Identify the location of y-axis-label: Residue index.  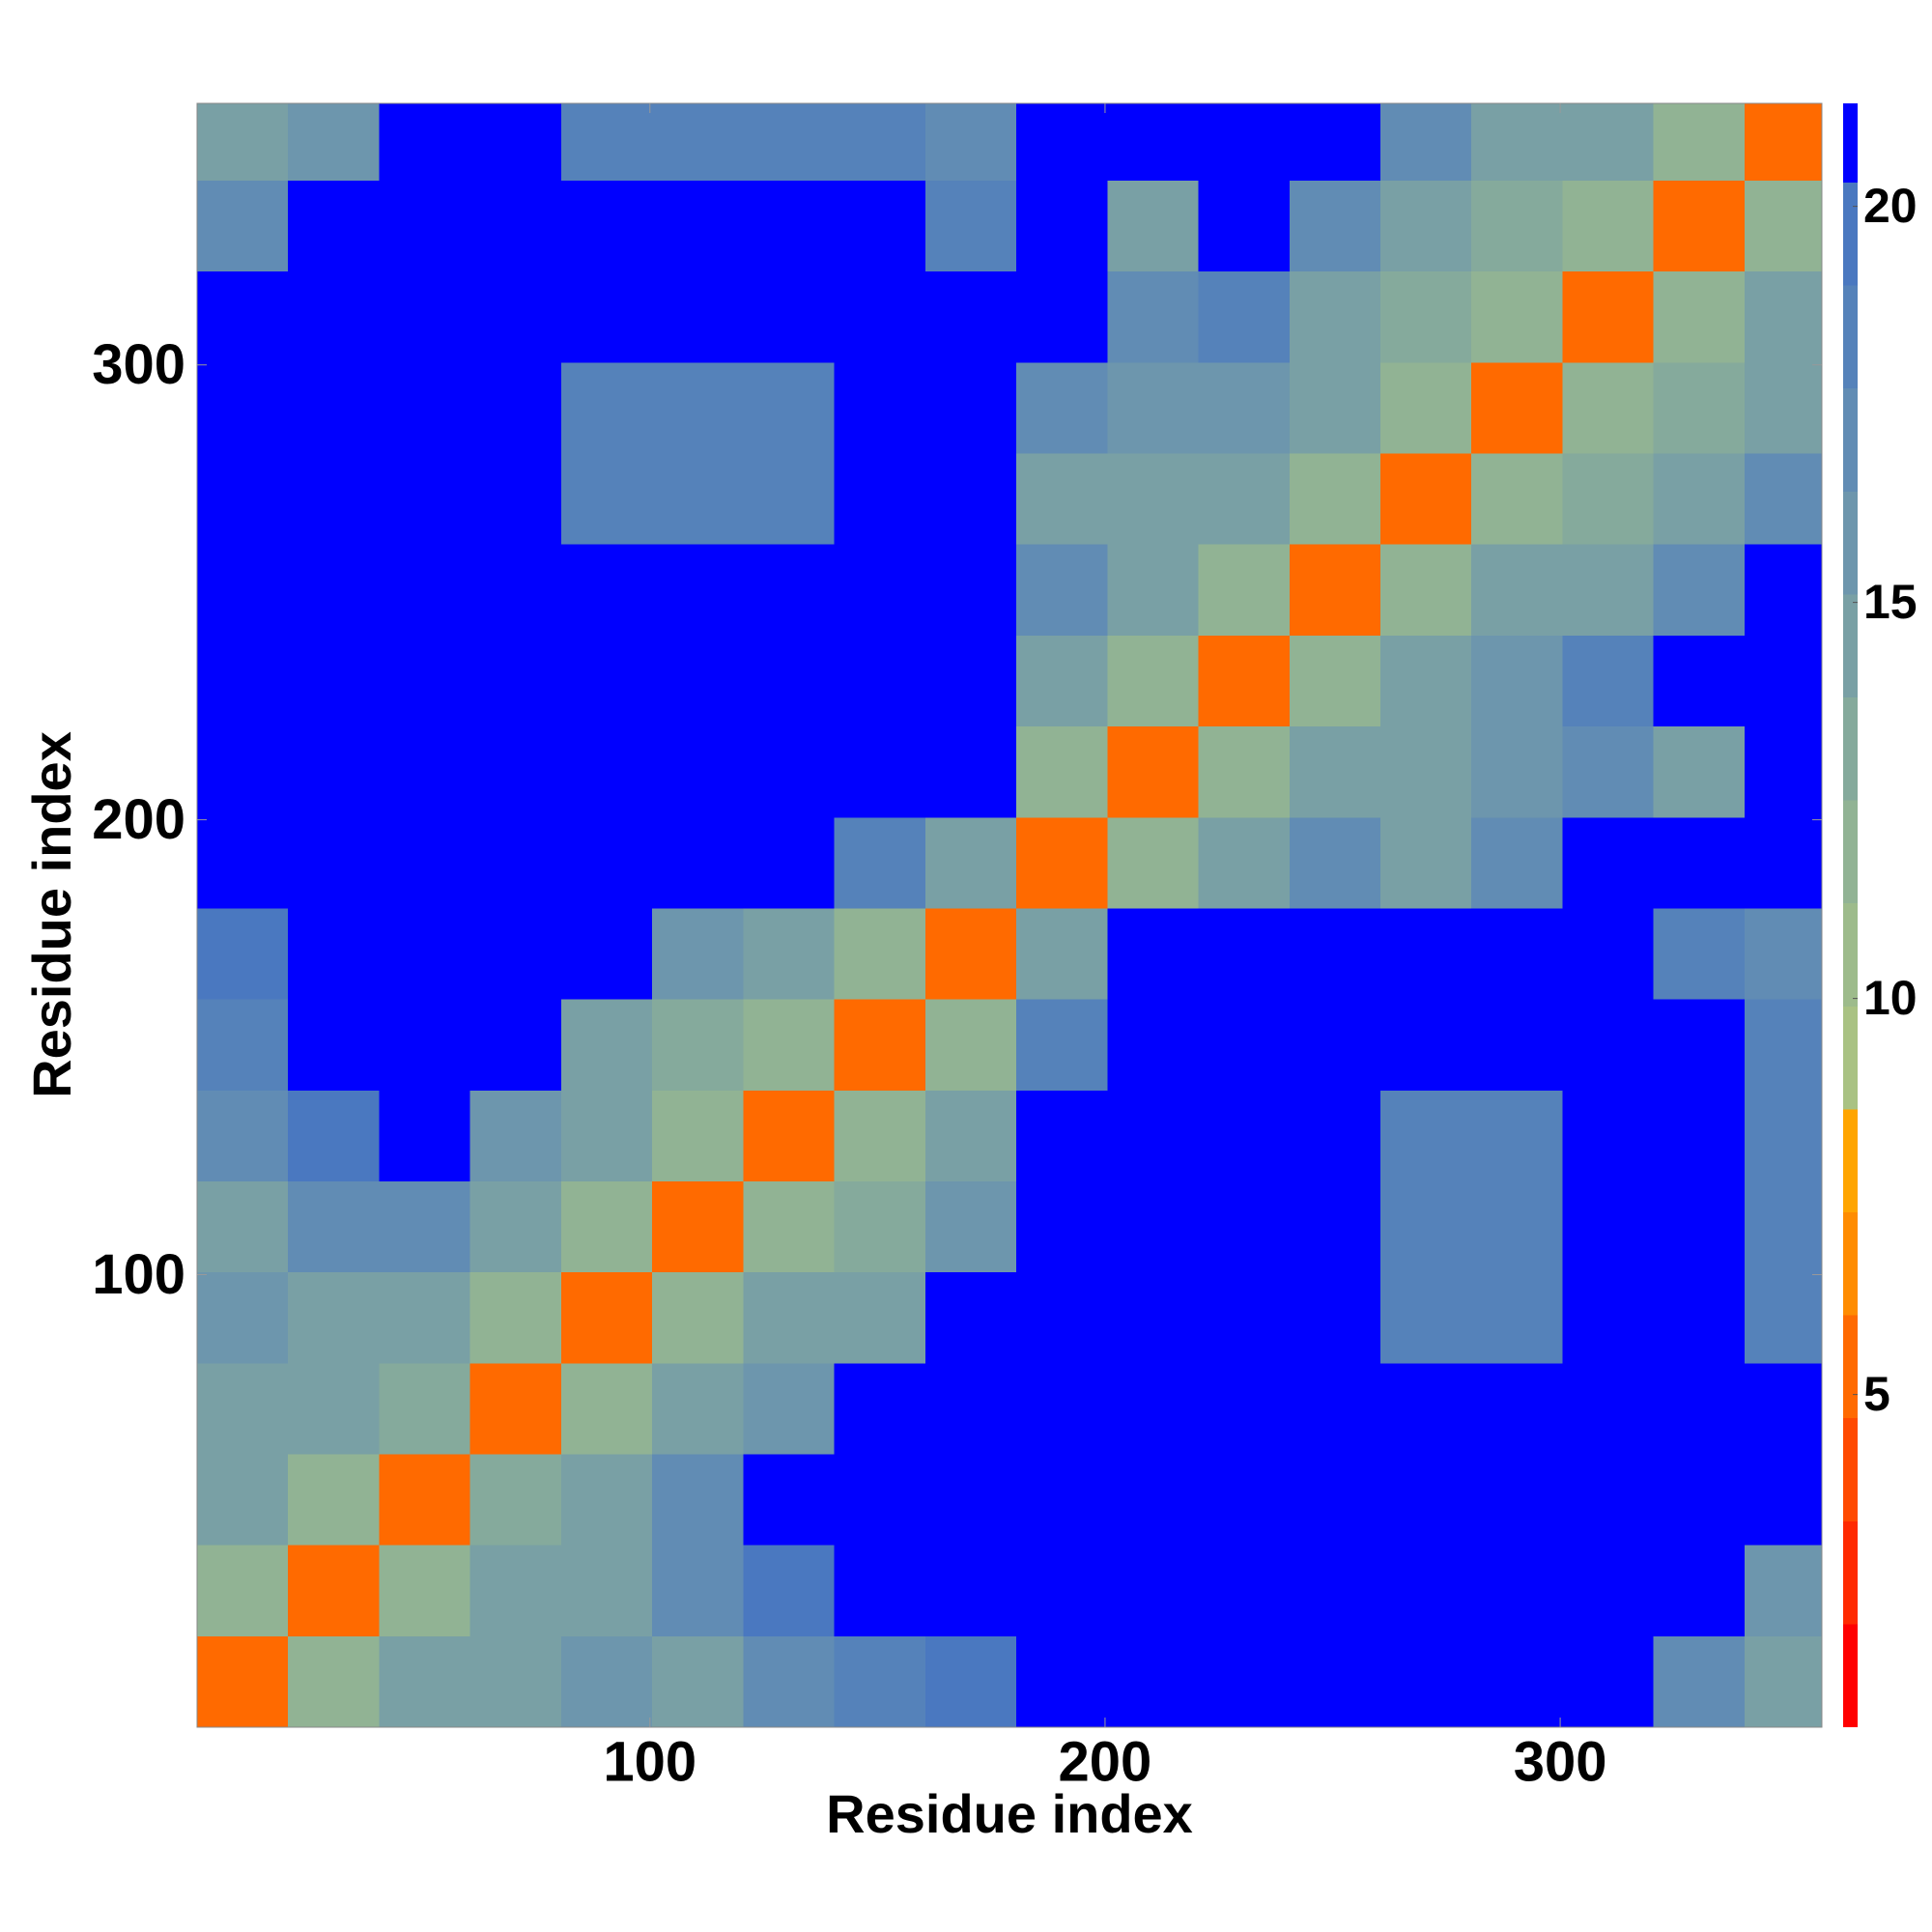
(51, 914).